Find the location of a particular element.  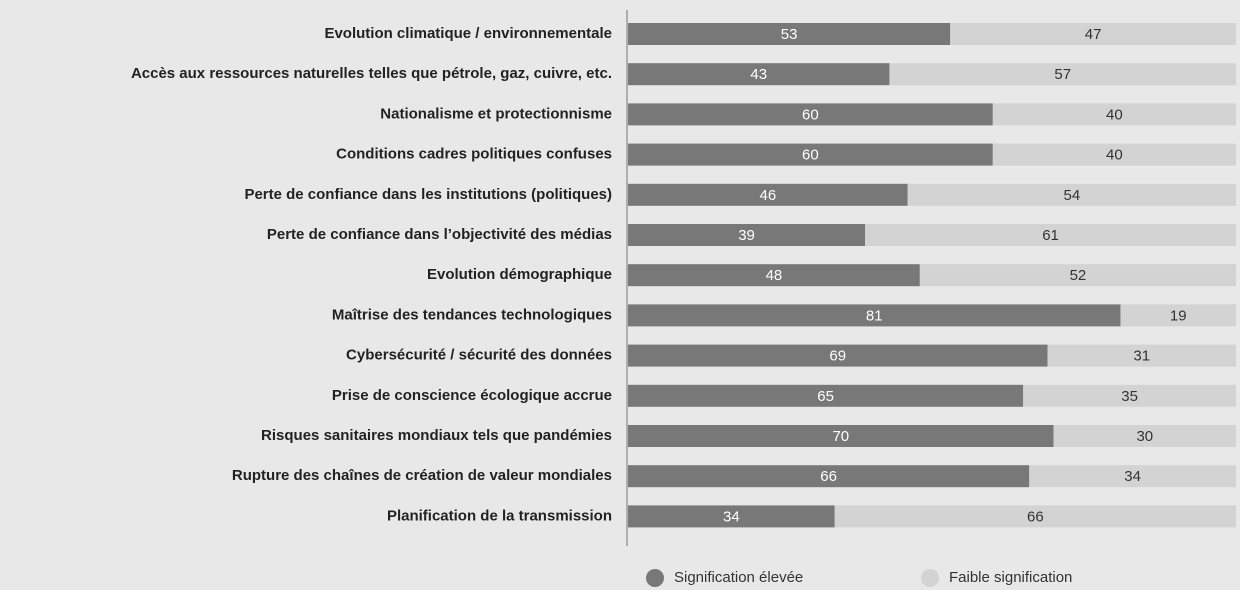

category-label: Prise de conscience écologique accrue is located at coordinates (472, 395).